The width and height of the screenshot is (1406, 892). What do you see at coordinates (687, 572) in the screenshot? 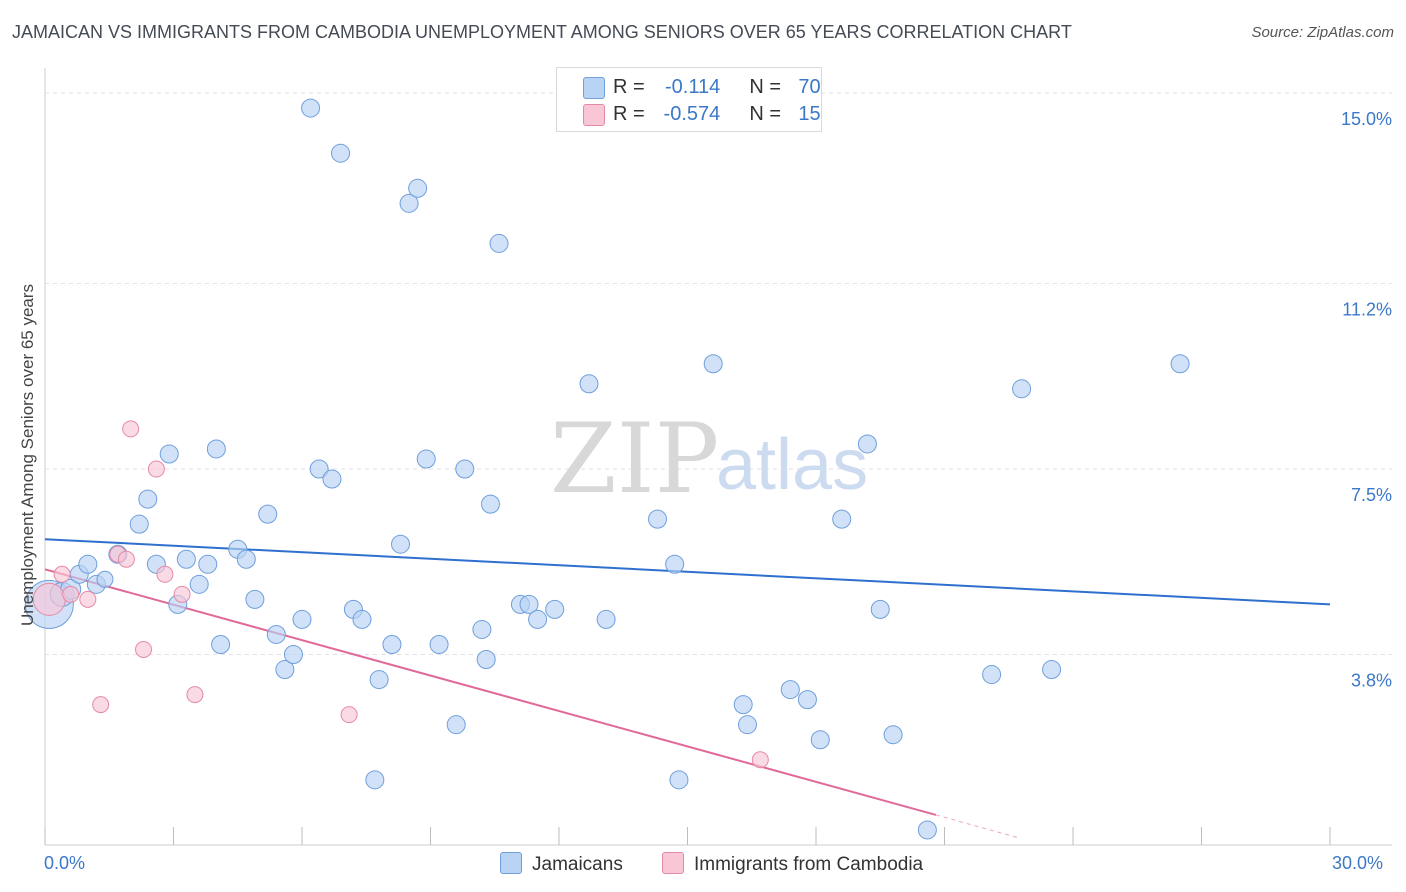
I see `jamaican-trend-line` at bounding box center [687, 572].